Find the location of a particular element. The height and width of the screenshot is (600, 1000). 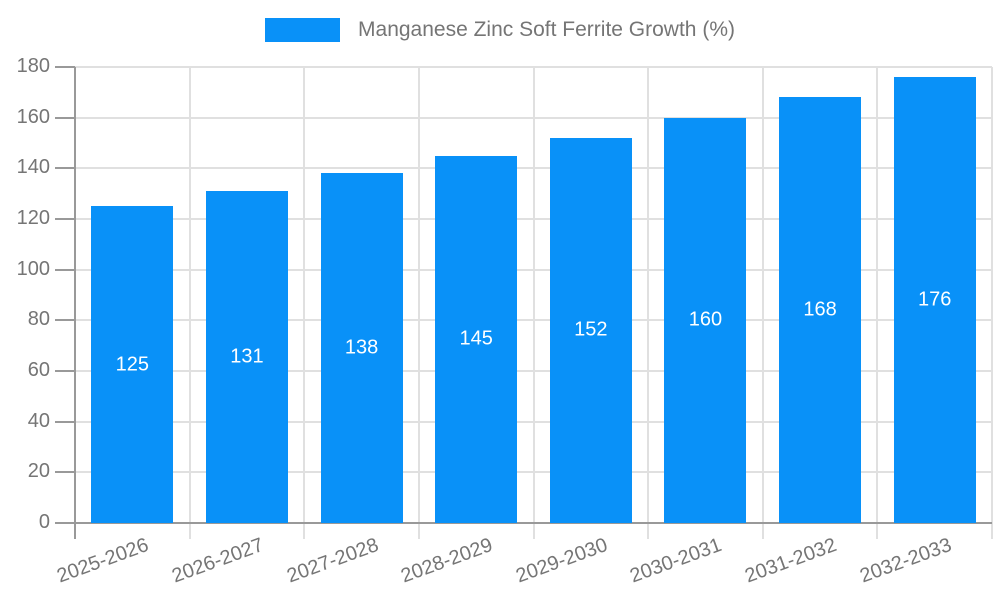

bar-value-label: 145 is located at coordinates (476, 338).